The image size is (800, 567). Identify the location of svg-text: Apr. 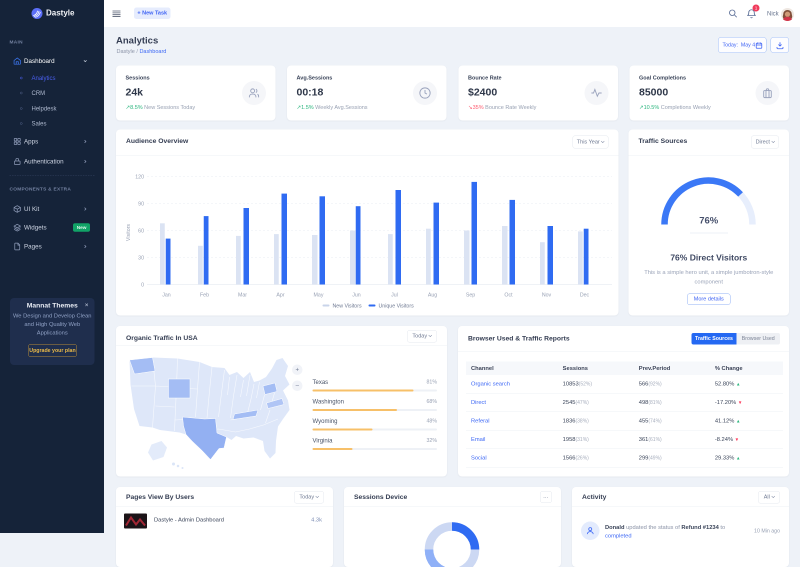
(280, 296).